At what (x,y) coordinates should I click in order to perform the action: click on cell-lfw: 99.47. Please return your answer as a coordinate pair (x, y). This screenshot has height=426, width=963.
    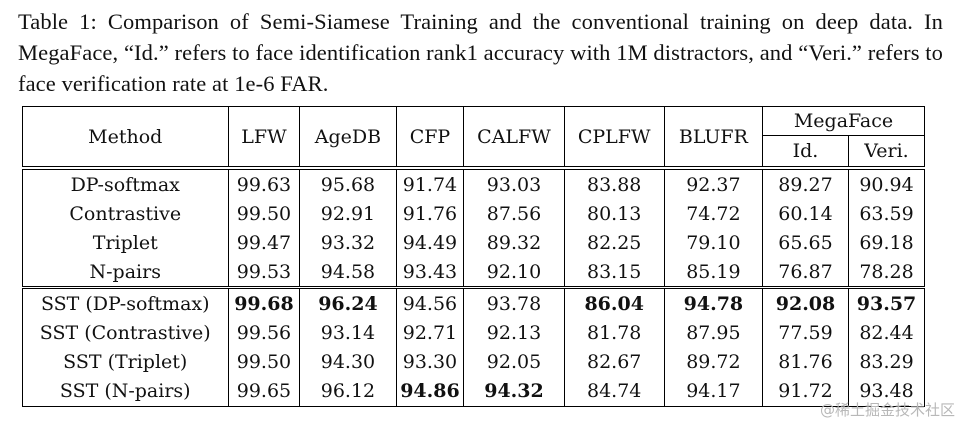
    Looking at the image, I should click on (264, 242).